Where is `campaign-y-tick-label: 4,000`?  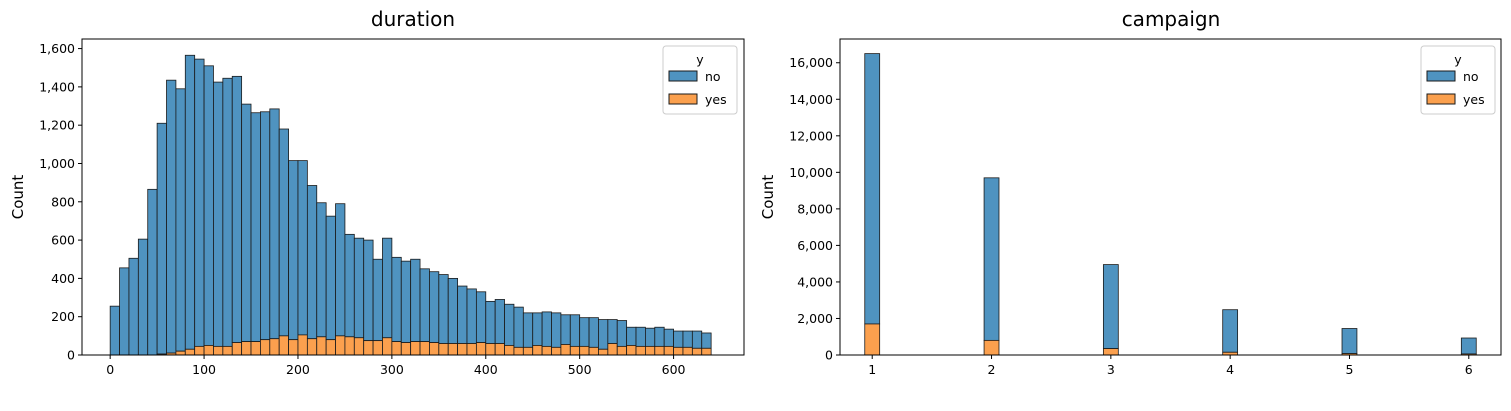
campaign-y-tick-label: 4,000 is located at coordinates (815, 281).